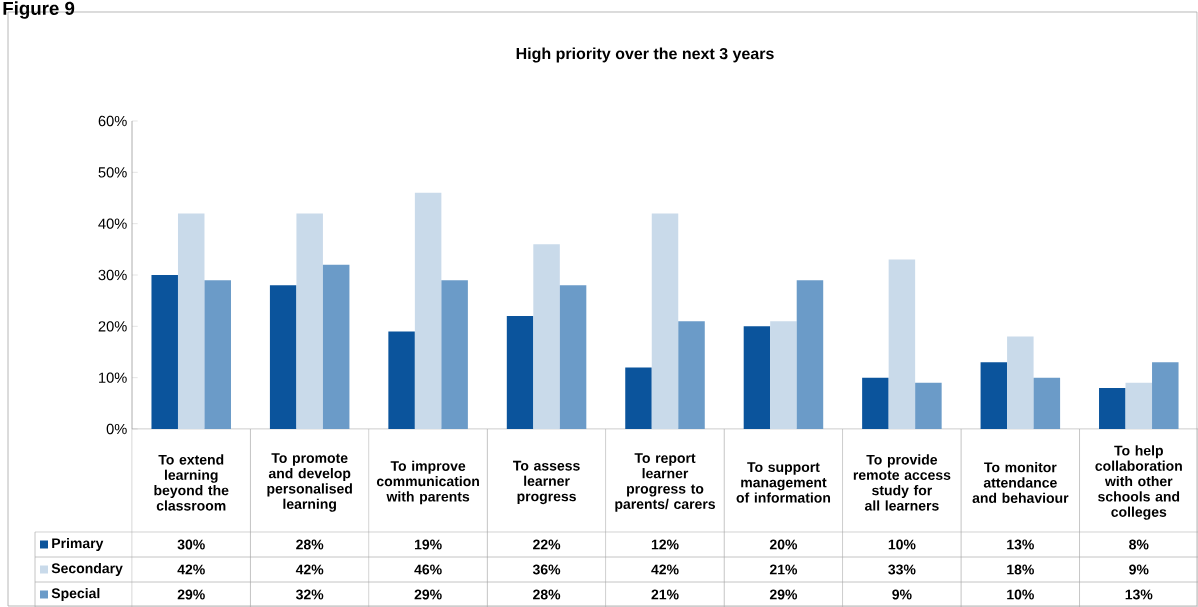 Image resolution: width=1198 pixels, height=607 pixels. What do you see at coordinates (309, 594) in the screenshot?
I see `data-label: 32%` at bounding box center [309, 594].